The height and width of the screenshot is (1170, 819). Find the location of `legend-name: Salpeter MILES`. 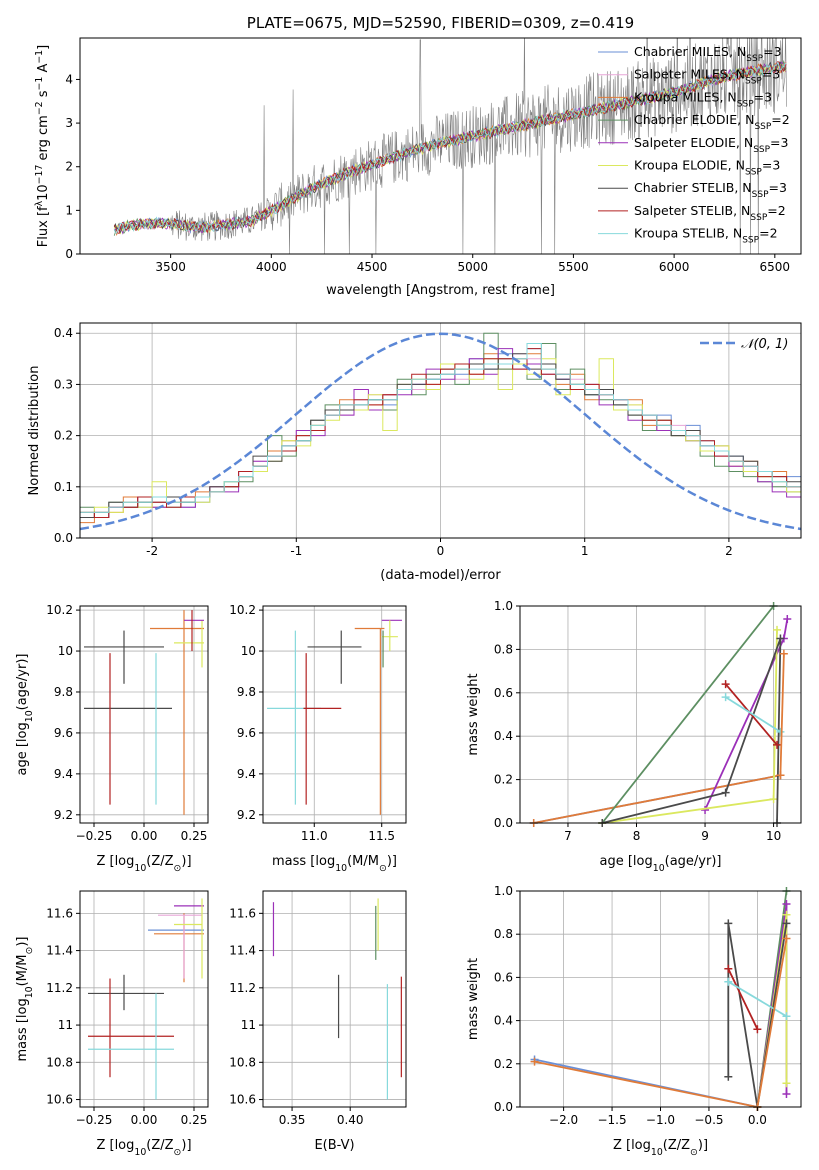

legend-name: Salpeter MILES is located at coordinates (681, 74).